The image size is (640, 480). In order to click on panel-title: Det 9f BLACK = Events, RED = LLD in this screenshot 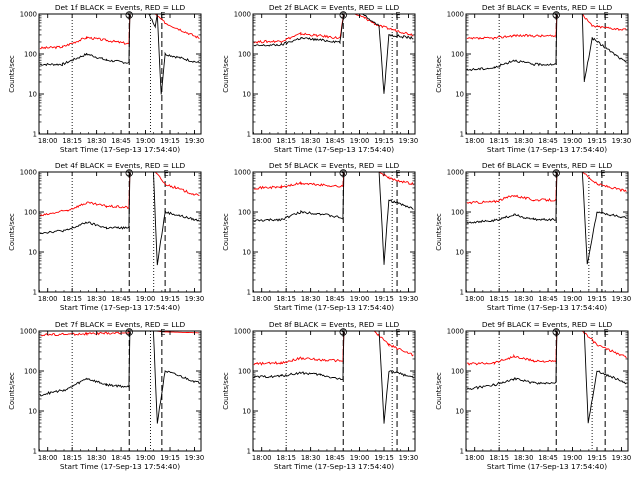, I will do `click(547, 324)`.